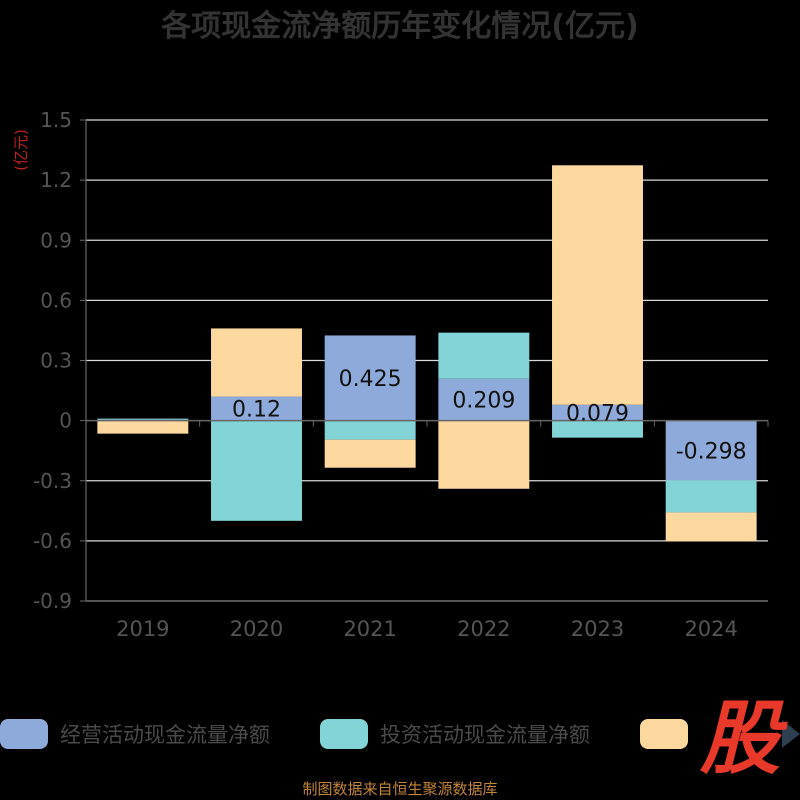 This screenshot has width=800, height=800. What do you see at coordinates (344, 734) in the screenshot?
I see `legend-swatch-investing` at bounding box center [344, 734].